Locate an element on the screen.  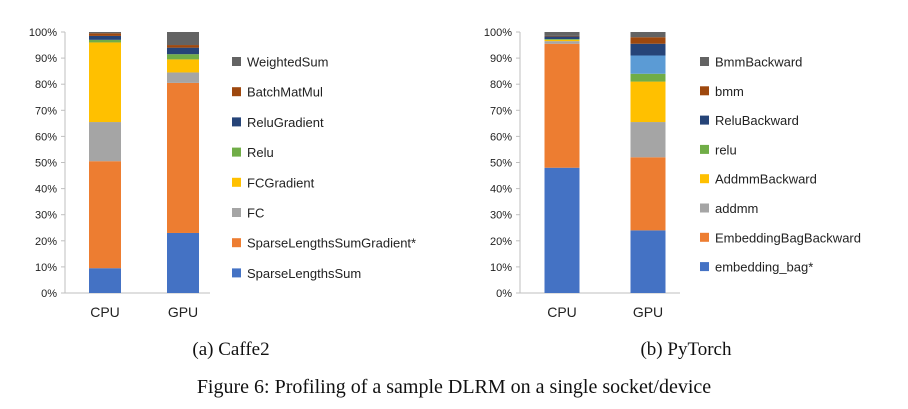
legend-swatch-embeddingbagbackward is located at coordinates (704, 237).